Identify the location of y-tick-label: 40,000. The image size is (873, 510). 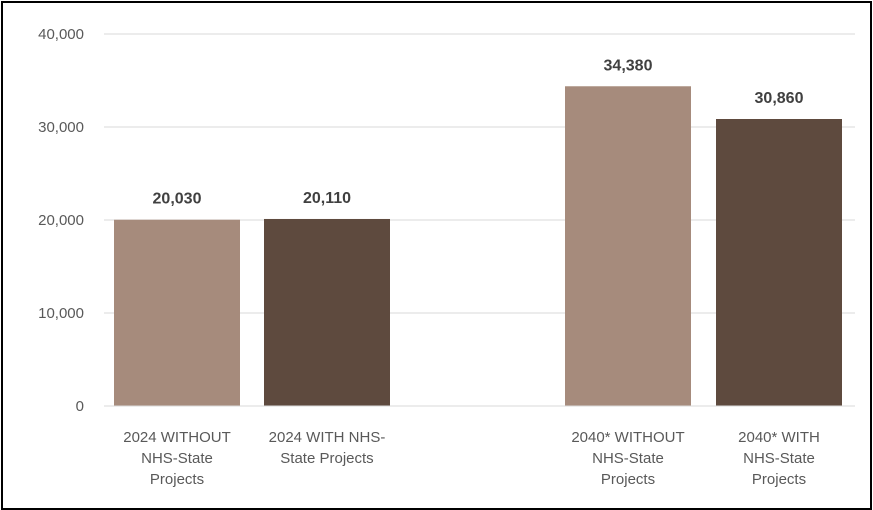
(61, 34).